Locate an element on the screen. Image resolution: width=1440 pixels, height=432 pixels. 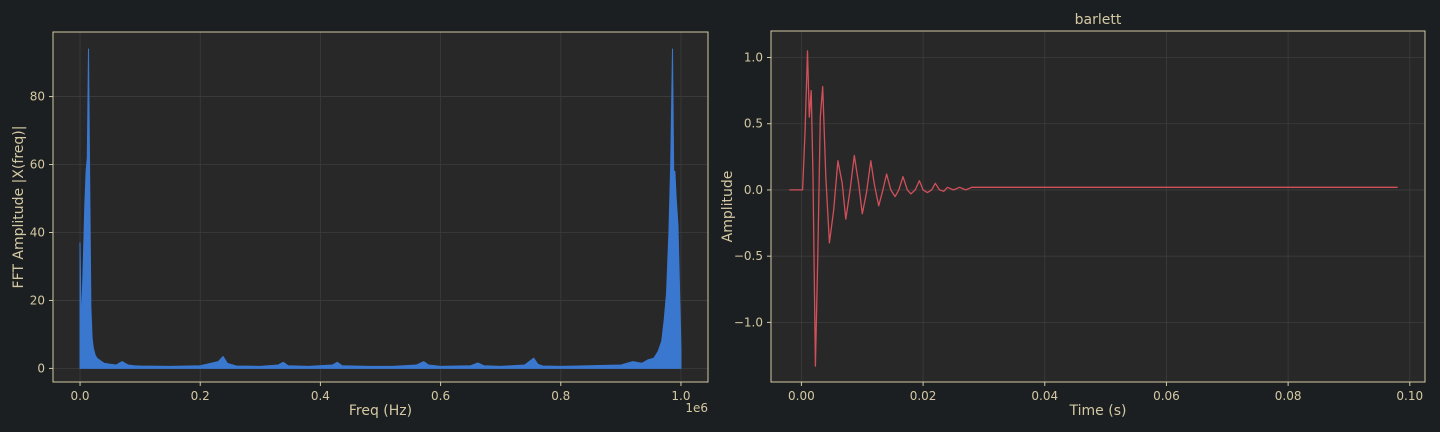
x-tick-label: 1.0 is located at coordinates (680, 396).